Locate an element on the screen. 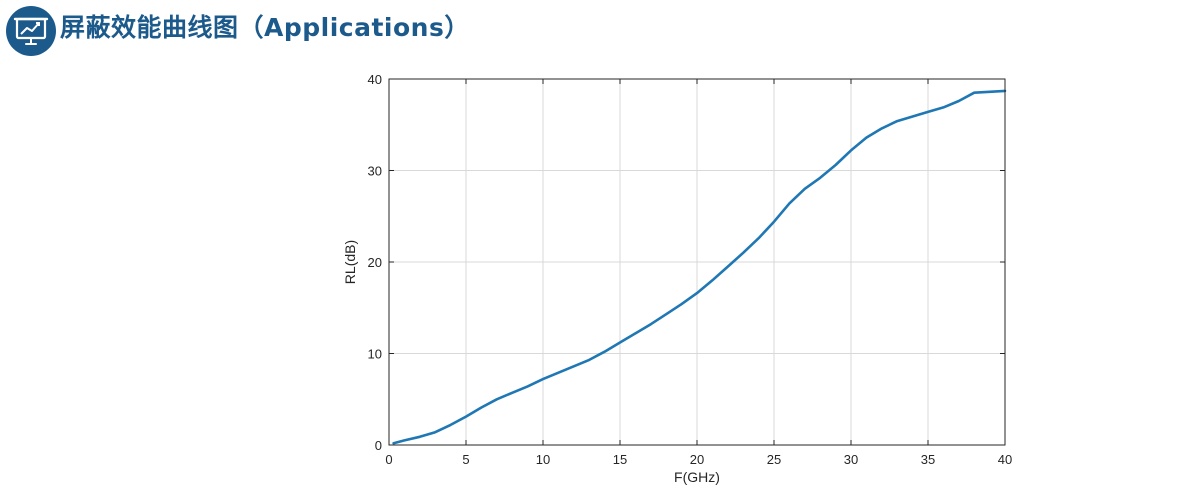 The width and height of the screenshot is (1180, 496). x-tick-label: 40 is located at coordinates (1005, 459).